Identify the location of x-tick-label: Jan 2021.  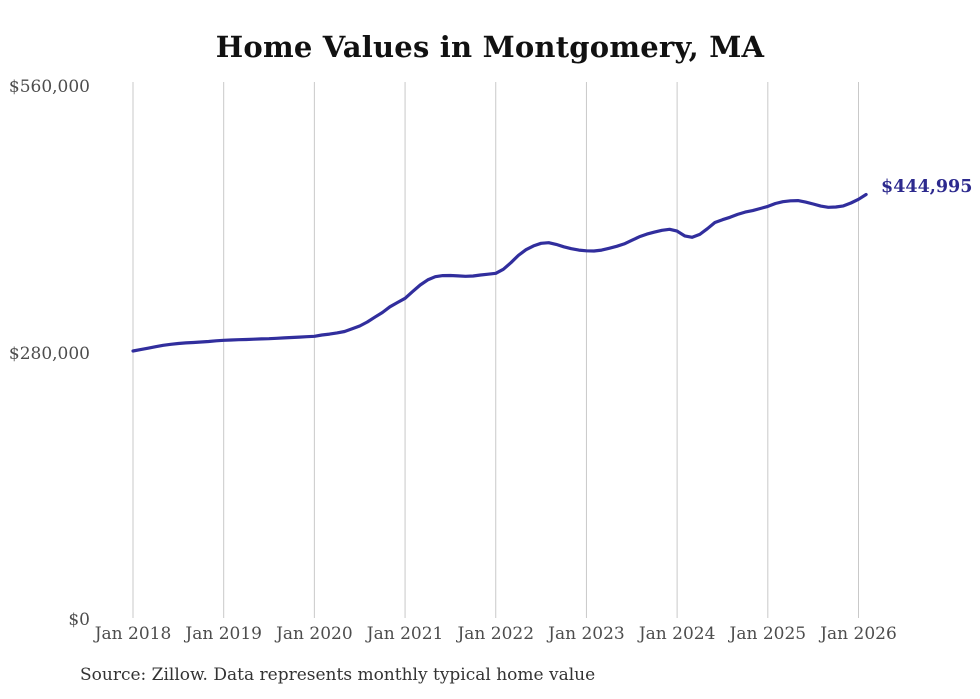
(405, 634).